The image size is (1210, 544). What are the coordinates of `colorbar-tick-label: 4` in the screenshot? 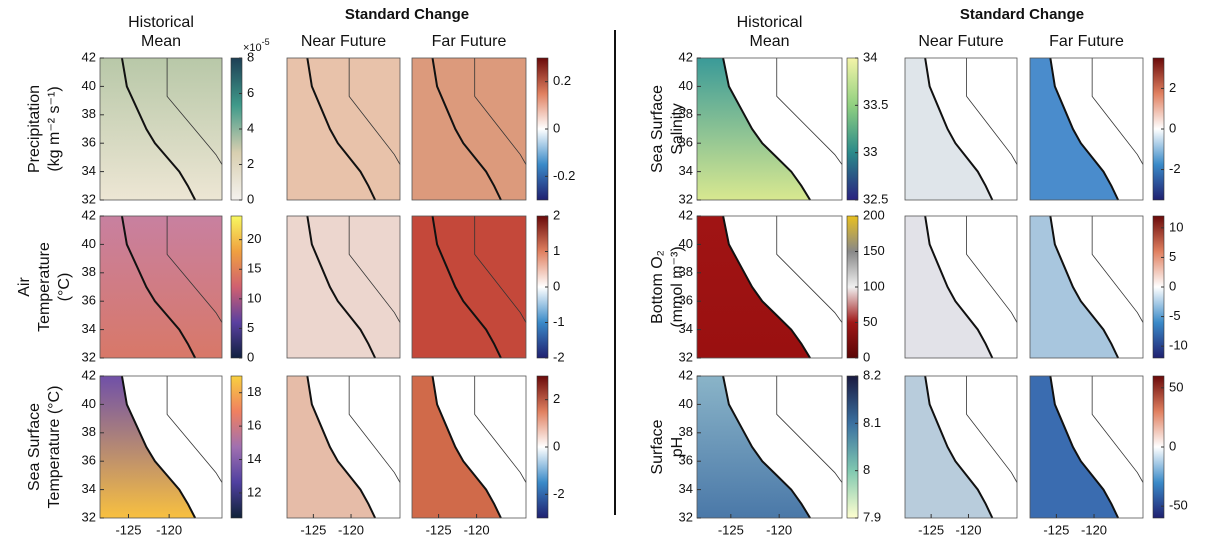 It's located at (250, 127).